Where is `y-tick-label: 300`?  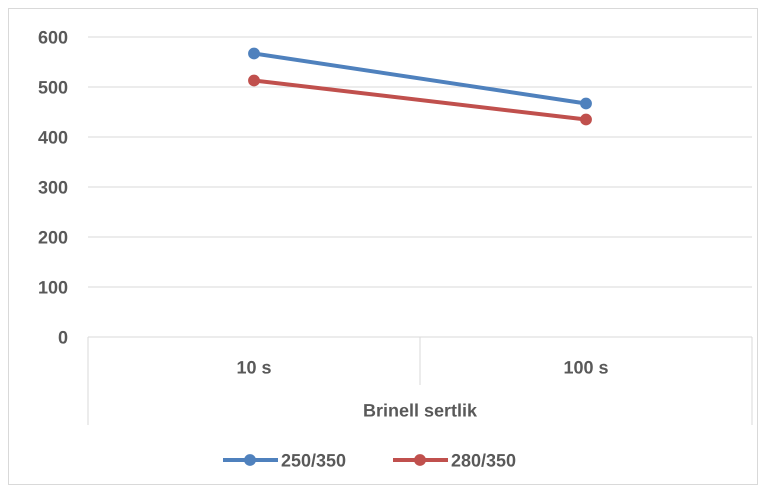
y-tick-label: 300 is located at coordinates (53, 187).